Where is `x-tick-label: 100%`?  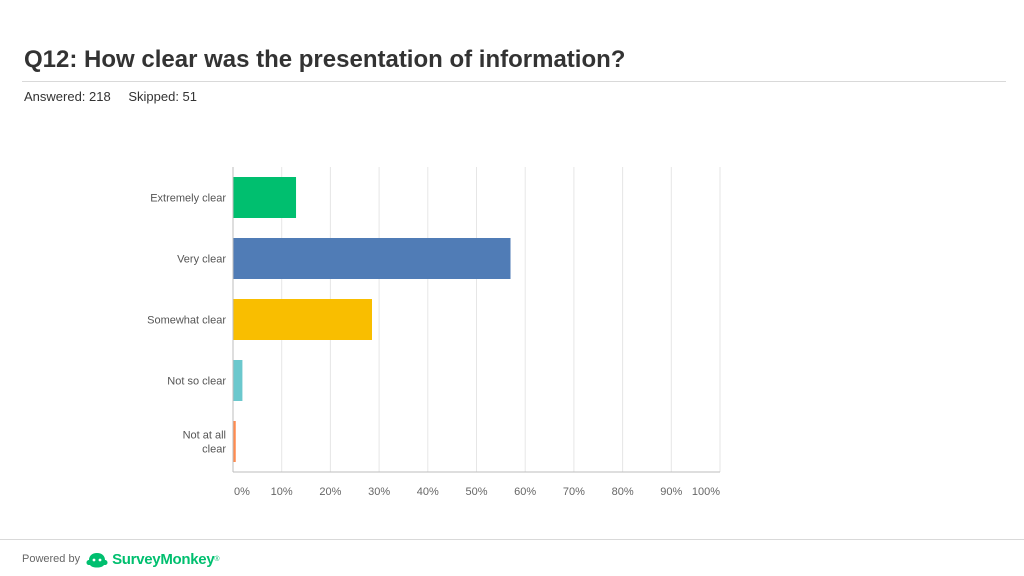 x-tick-label: 100% is located at coordinates (706, 492).